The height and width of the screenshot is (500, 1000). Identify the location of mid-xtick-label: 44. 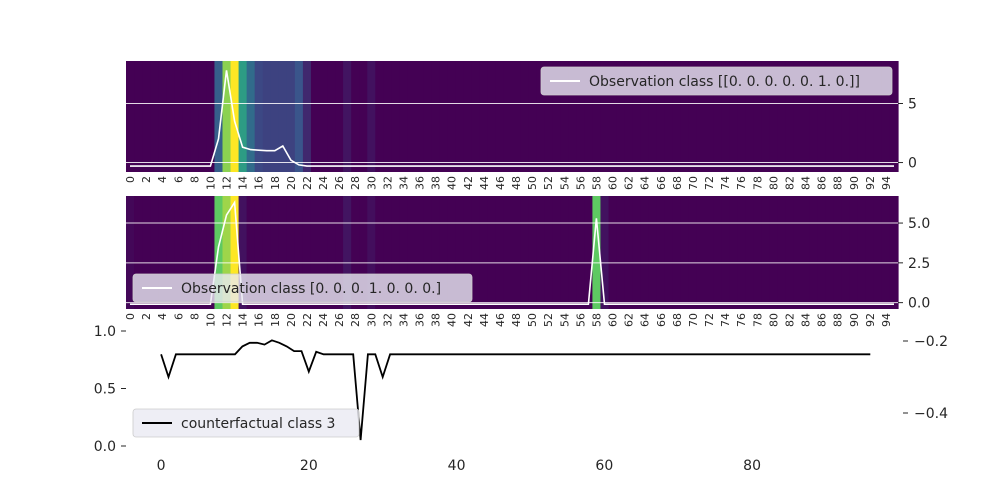
(484, 320).